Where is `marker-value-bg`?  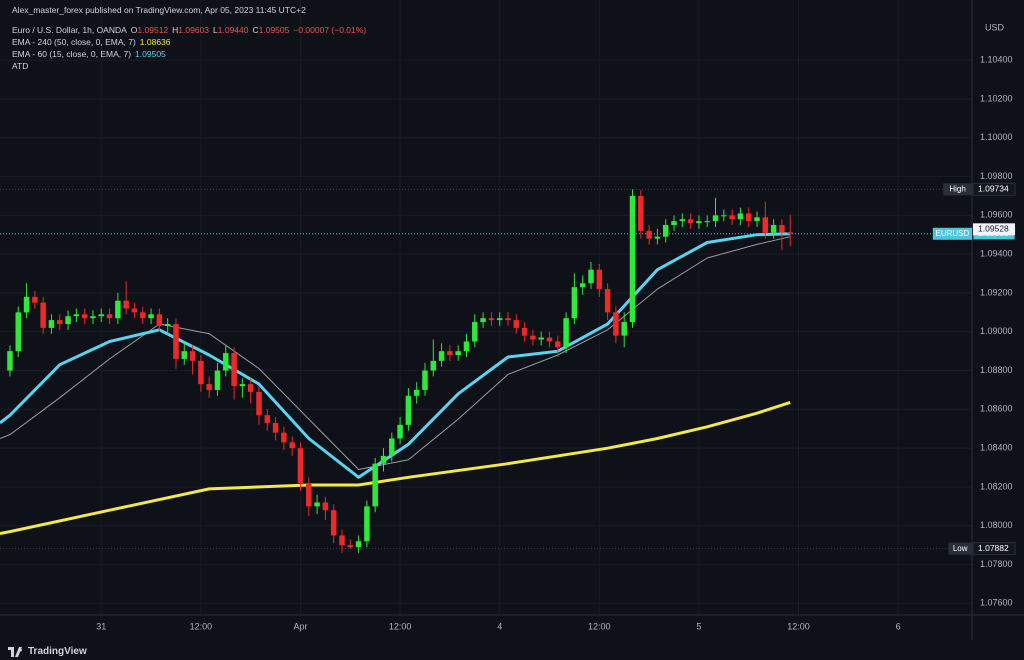
marker-value-bg is located at coordinates (994, 189).